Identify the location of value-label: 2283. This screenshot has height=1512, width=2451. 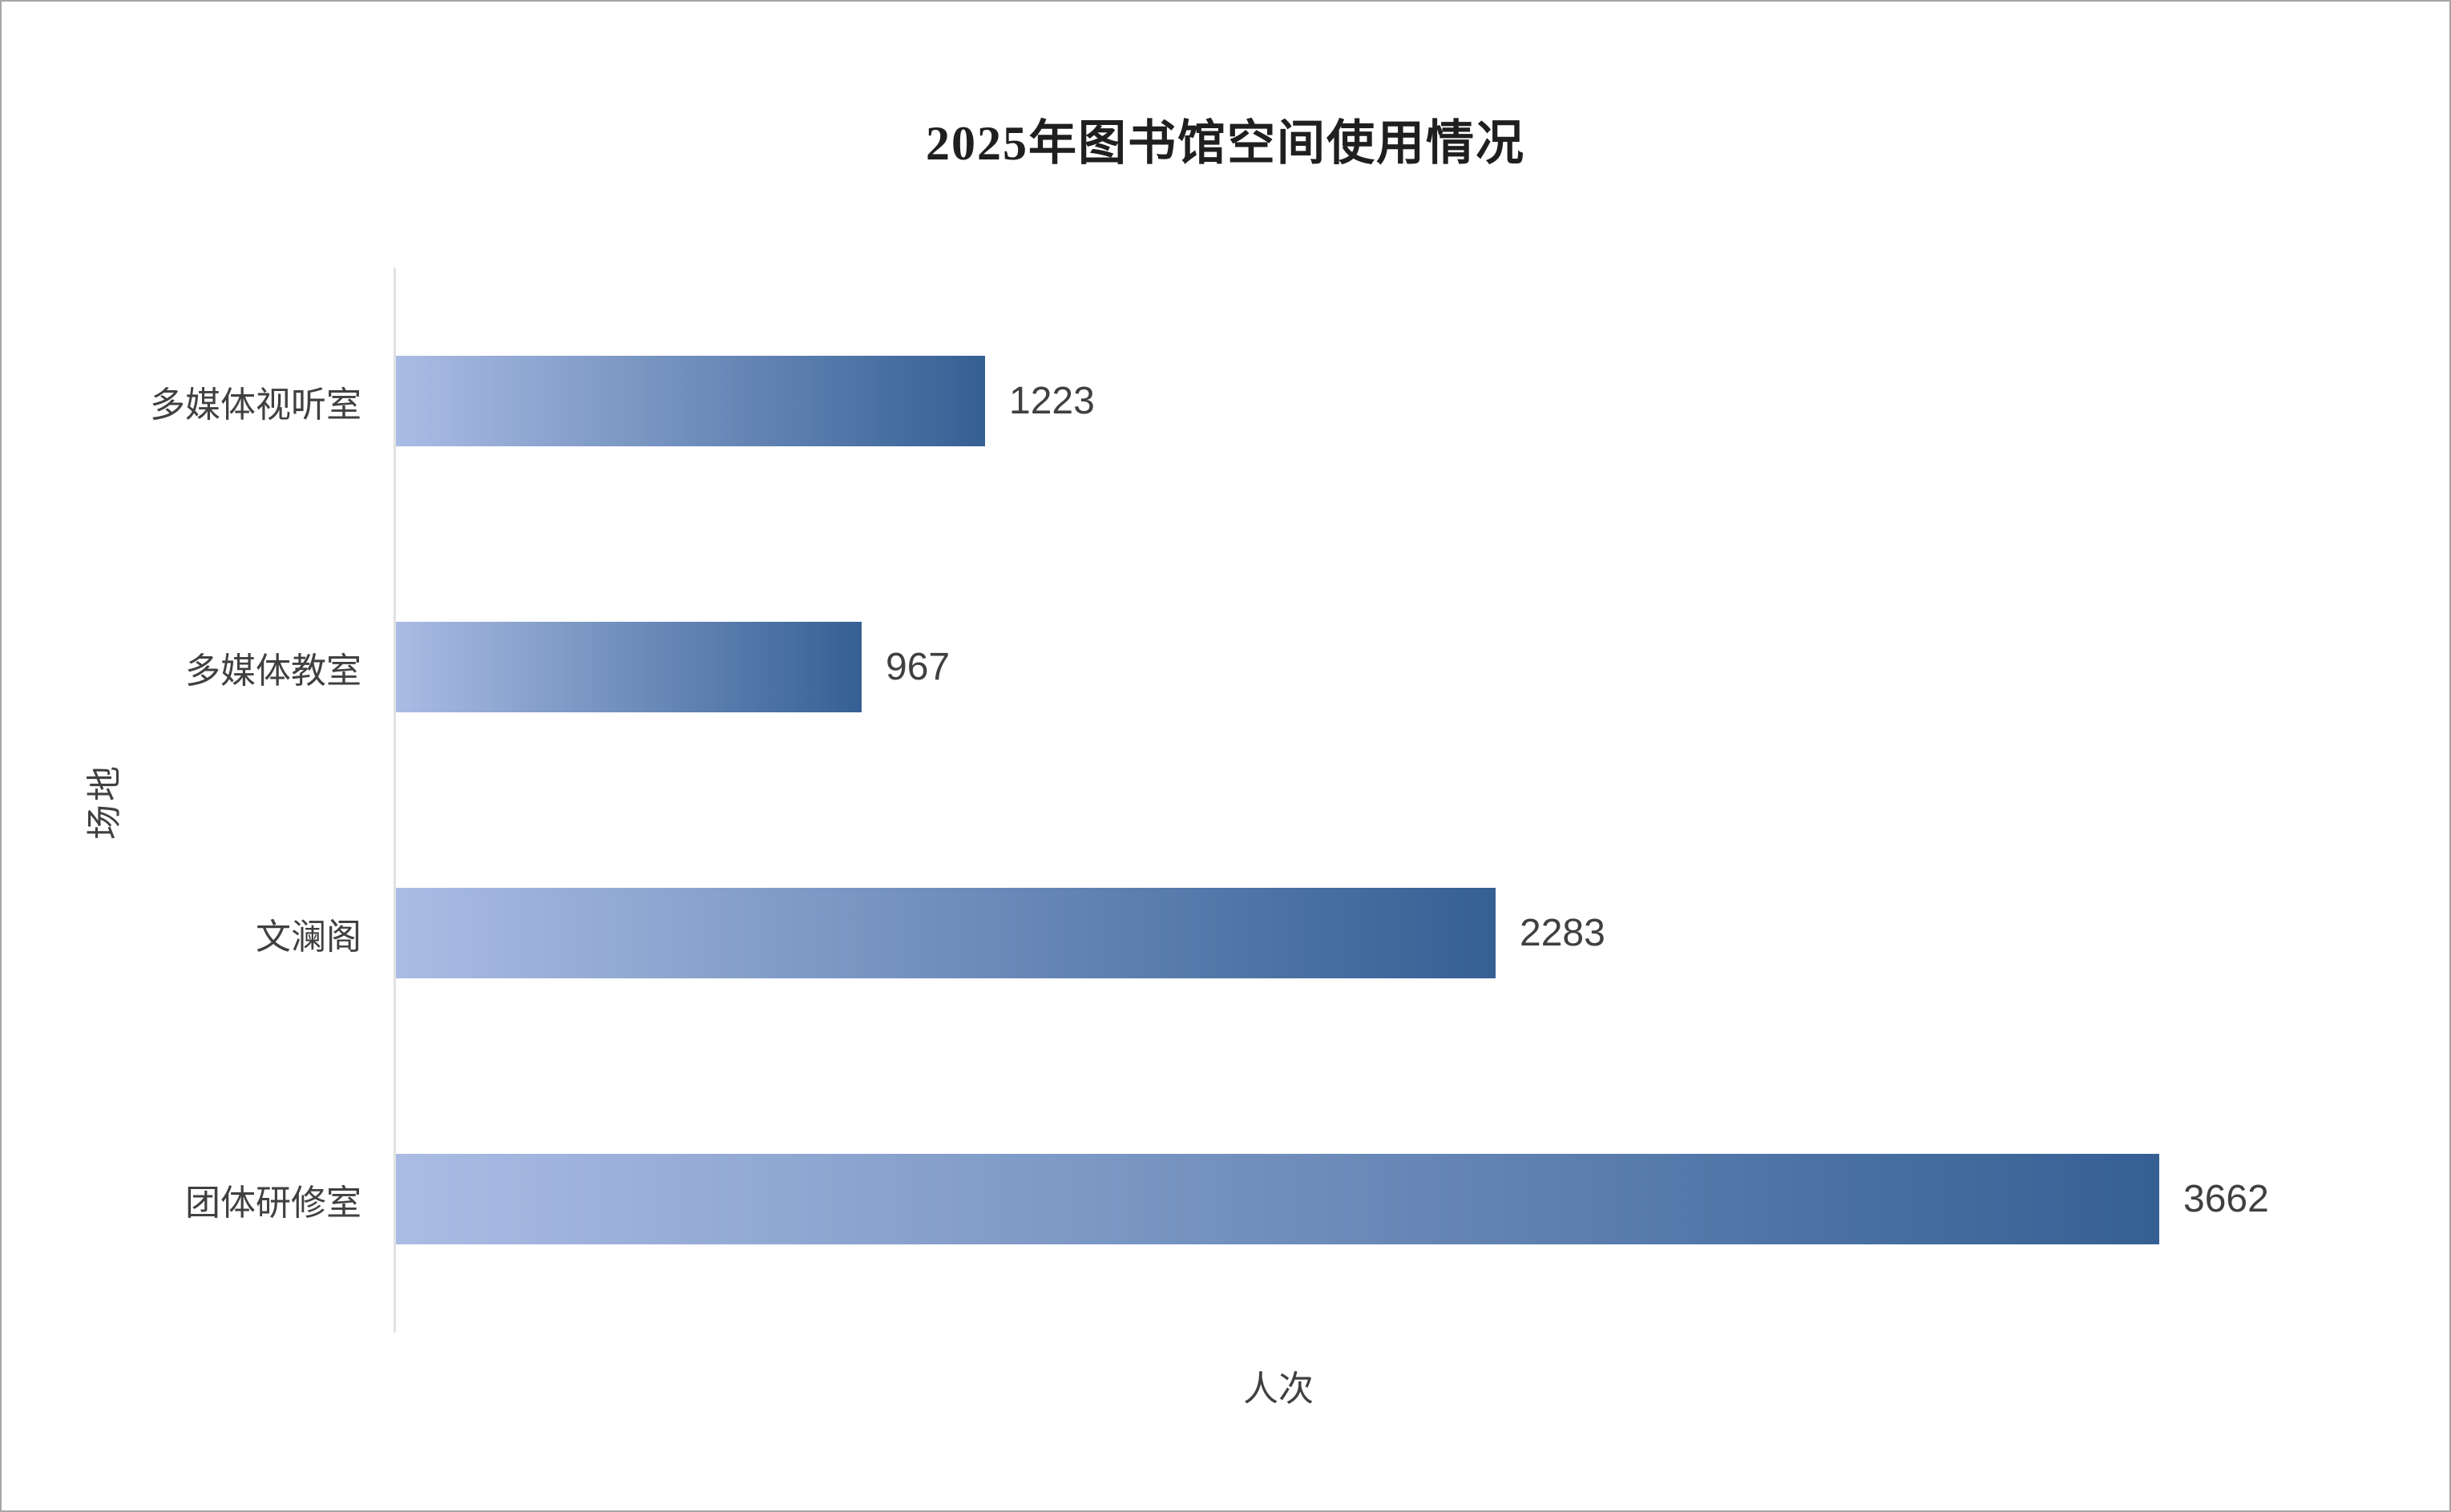
(1562, 933).